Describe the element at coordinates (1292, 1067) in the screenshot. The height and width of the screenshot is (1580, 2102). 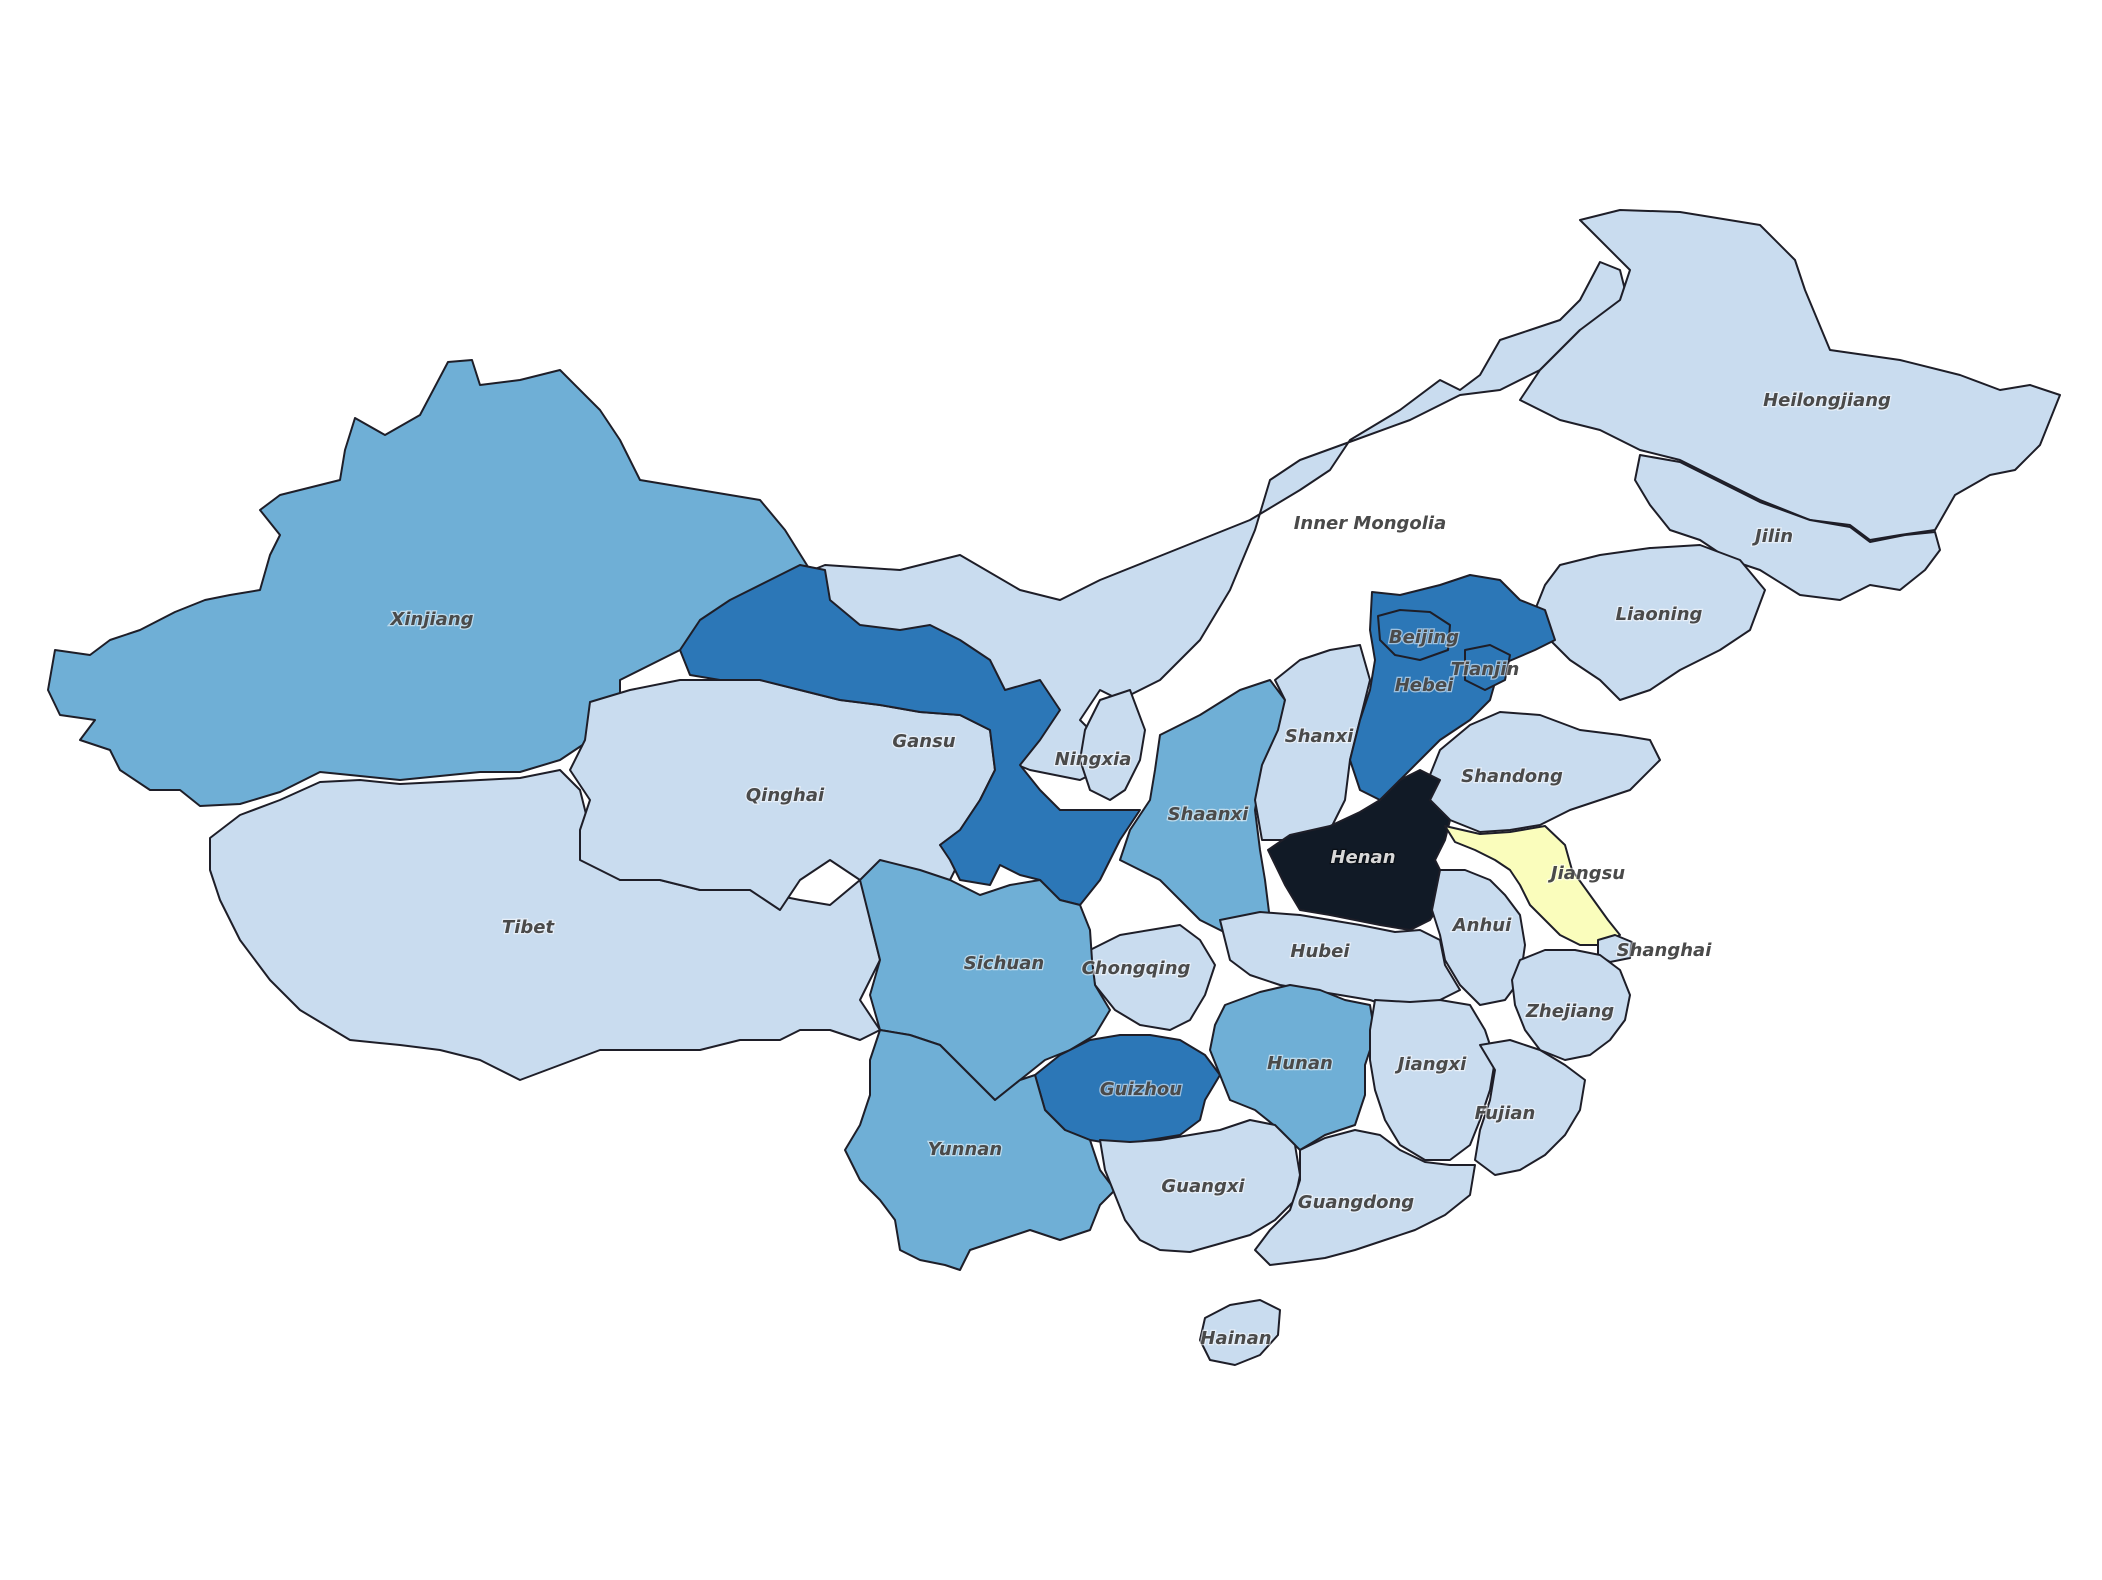
I see `region-hunan` at that location.